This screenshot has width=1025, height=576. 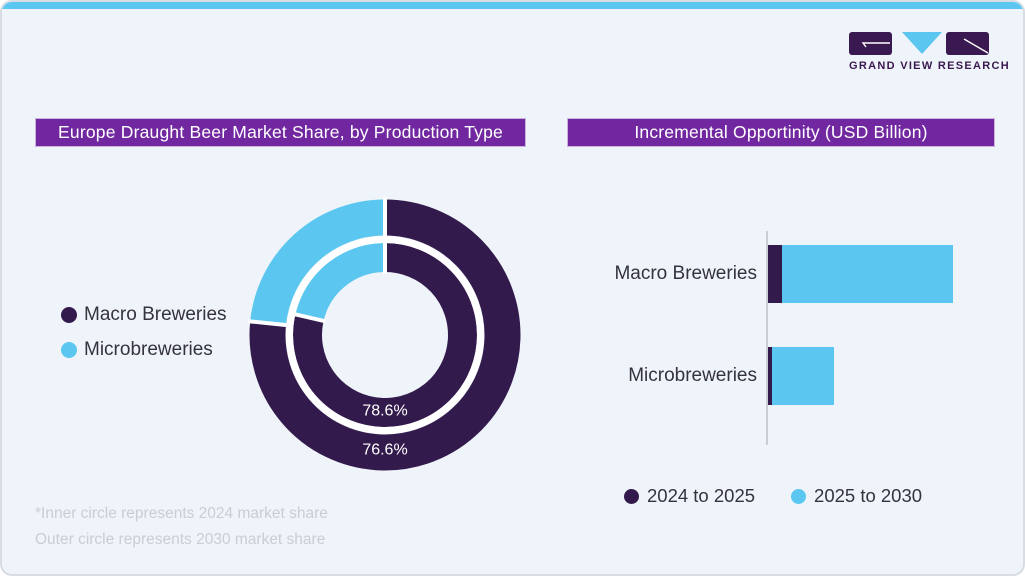 I want to click on logo-g-block-icon, so click(x=870, y=43).